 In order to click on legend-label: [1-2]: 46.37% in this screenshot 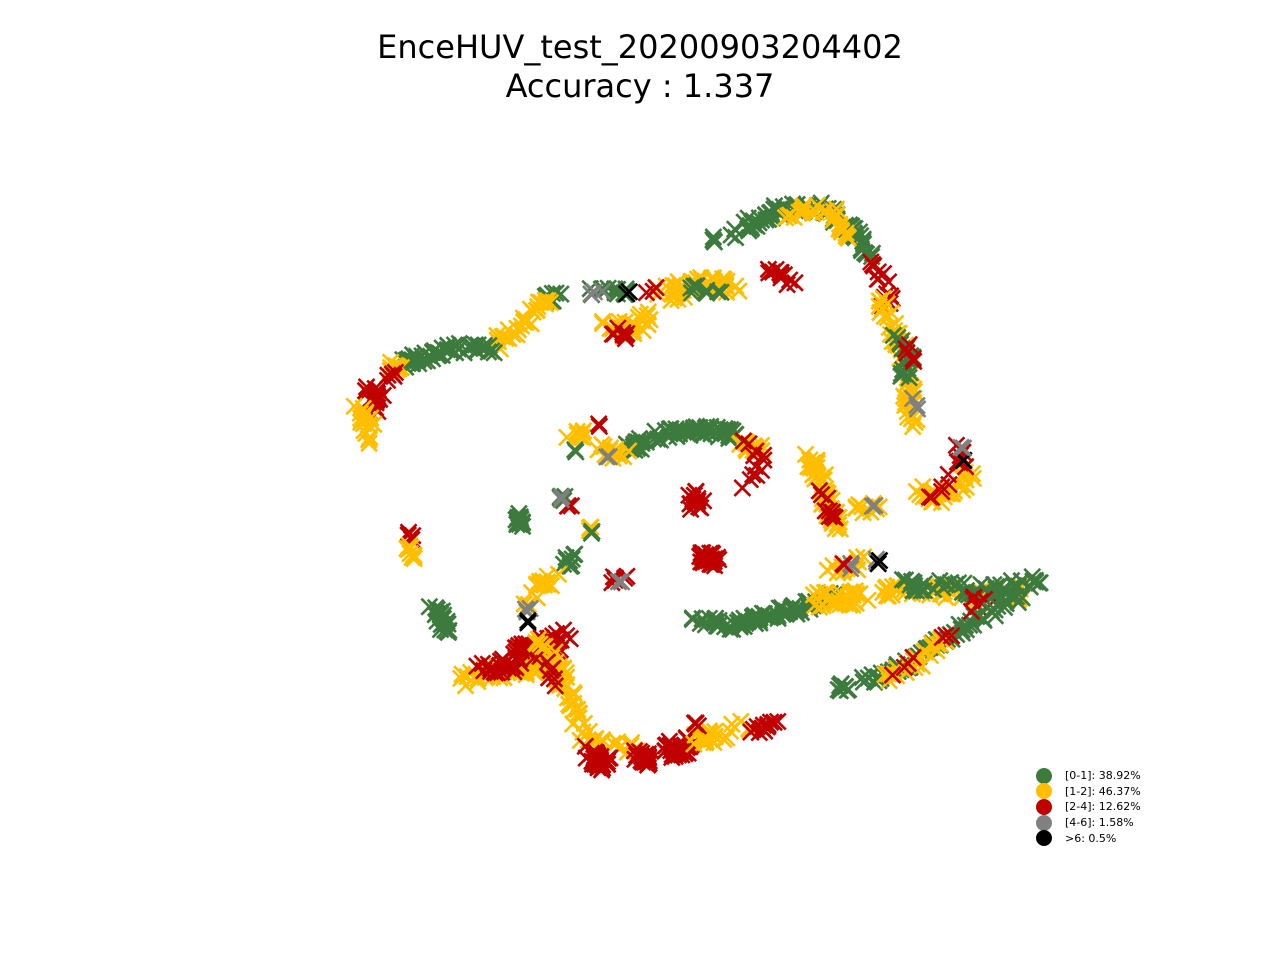, I will do `click(1103, 791)`.